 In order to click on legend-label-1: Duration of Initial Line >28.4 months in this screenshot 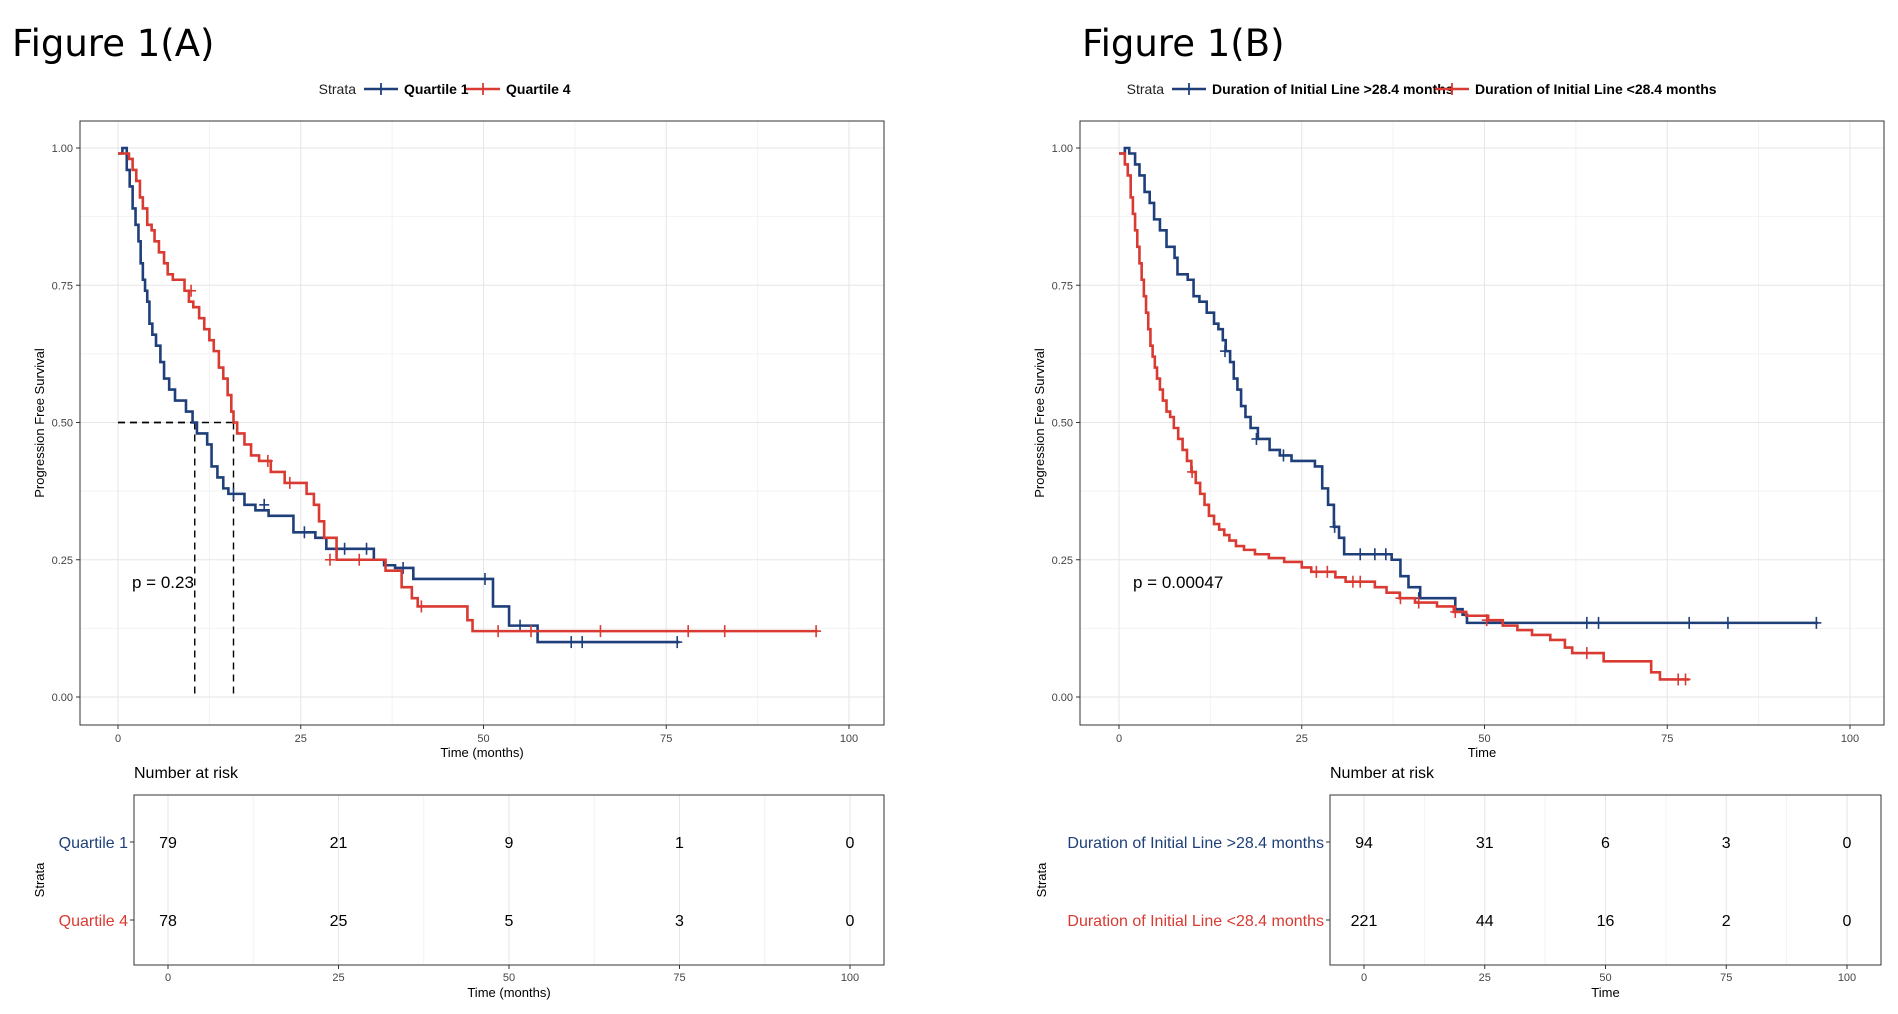, I will do `click(1333, 89)`.